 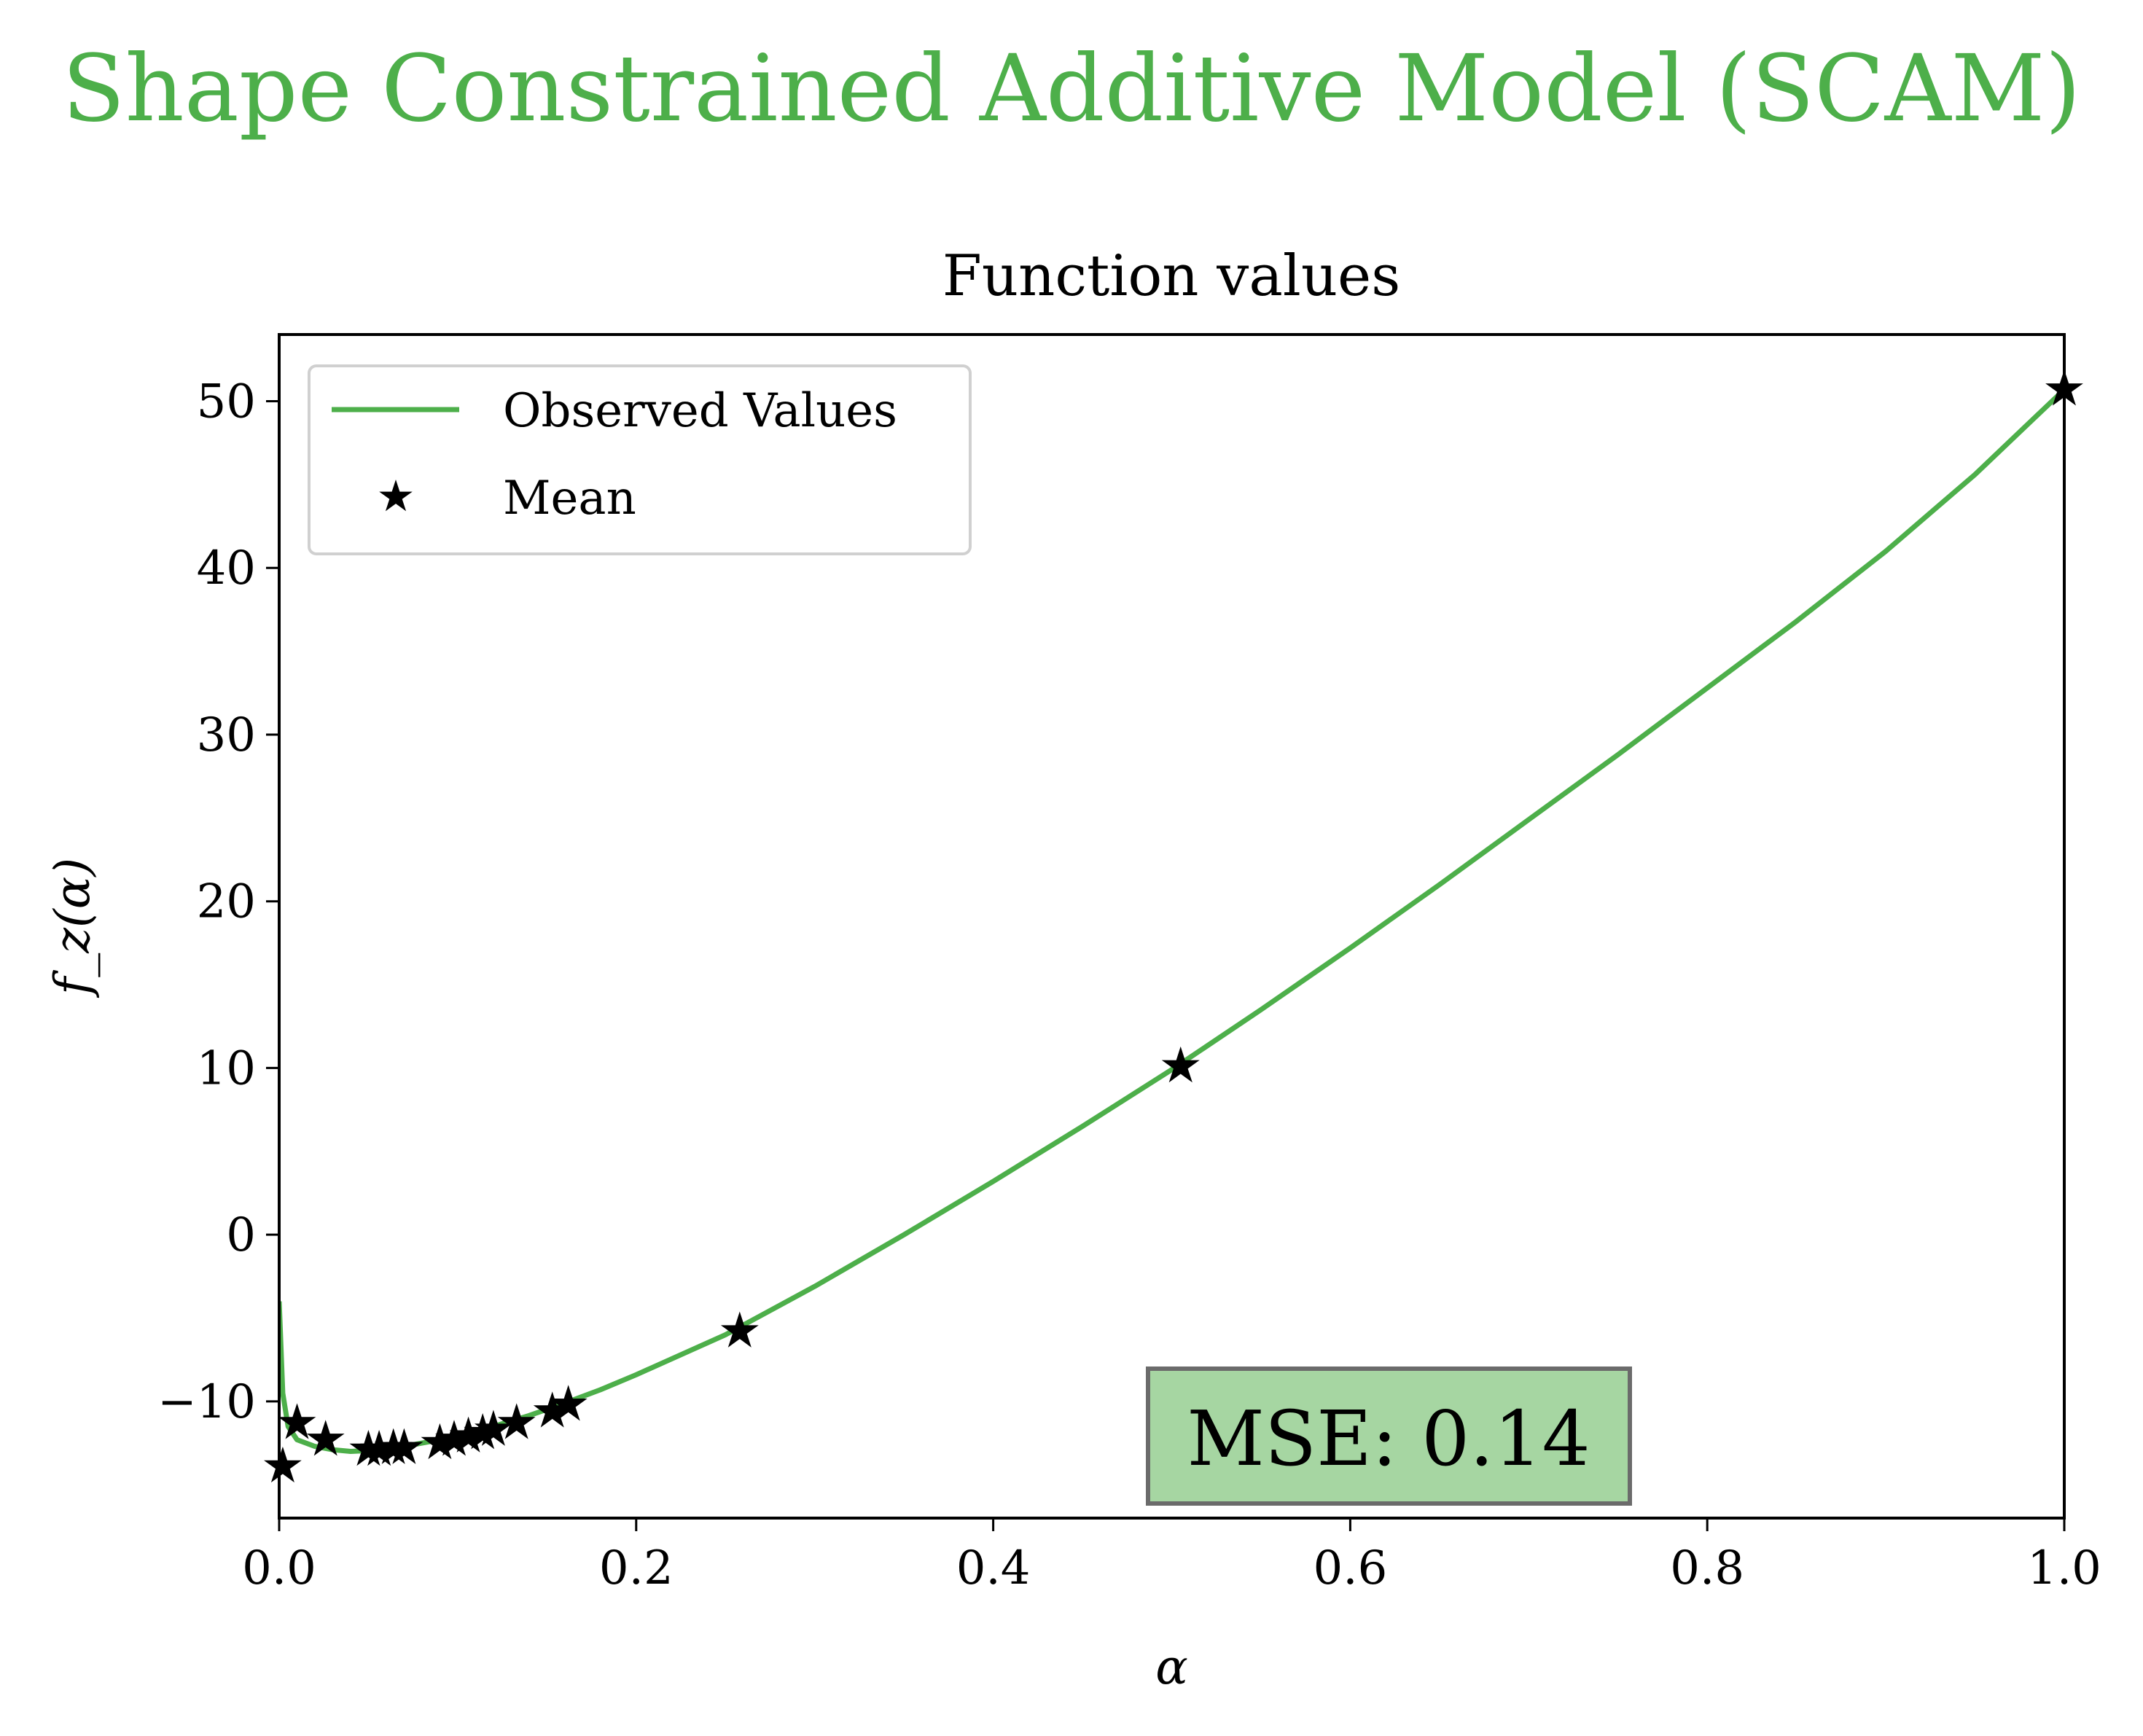 I want to click on x-tick-label: 0.0, so click(x=279, y=1568).